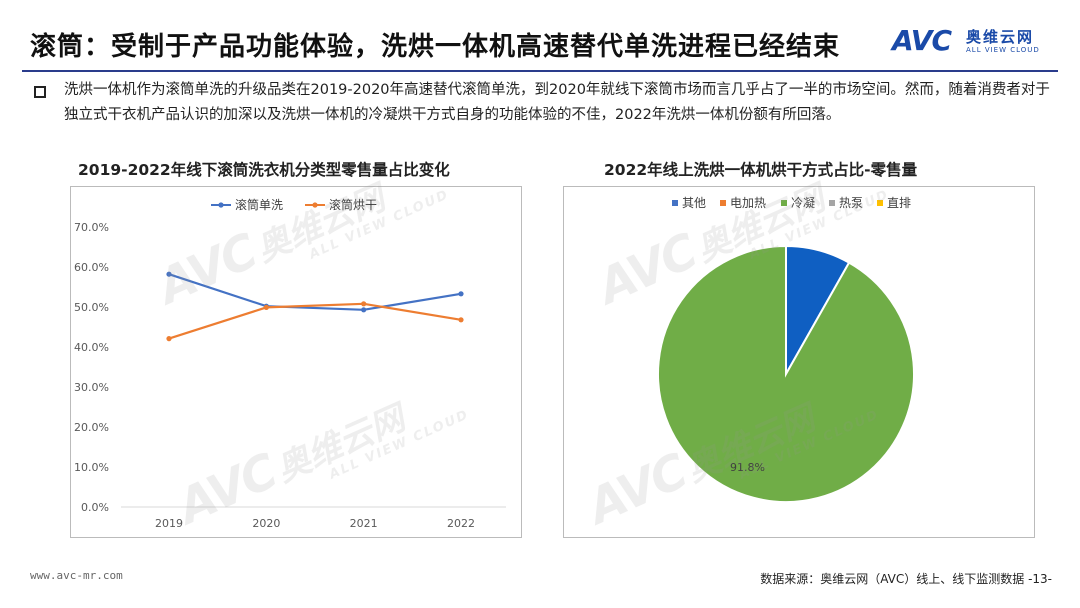 The width and height of the screenshot is (1080, 608). Describe the element at coordinates (851, 203) in the screenshot. I see `legend-label: 热泵` at that location.